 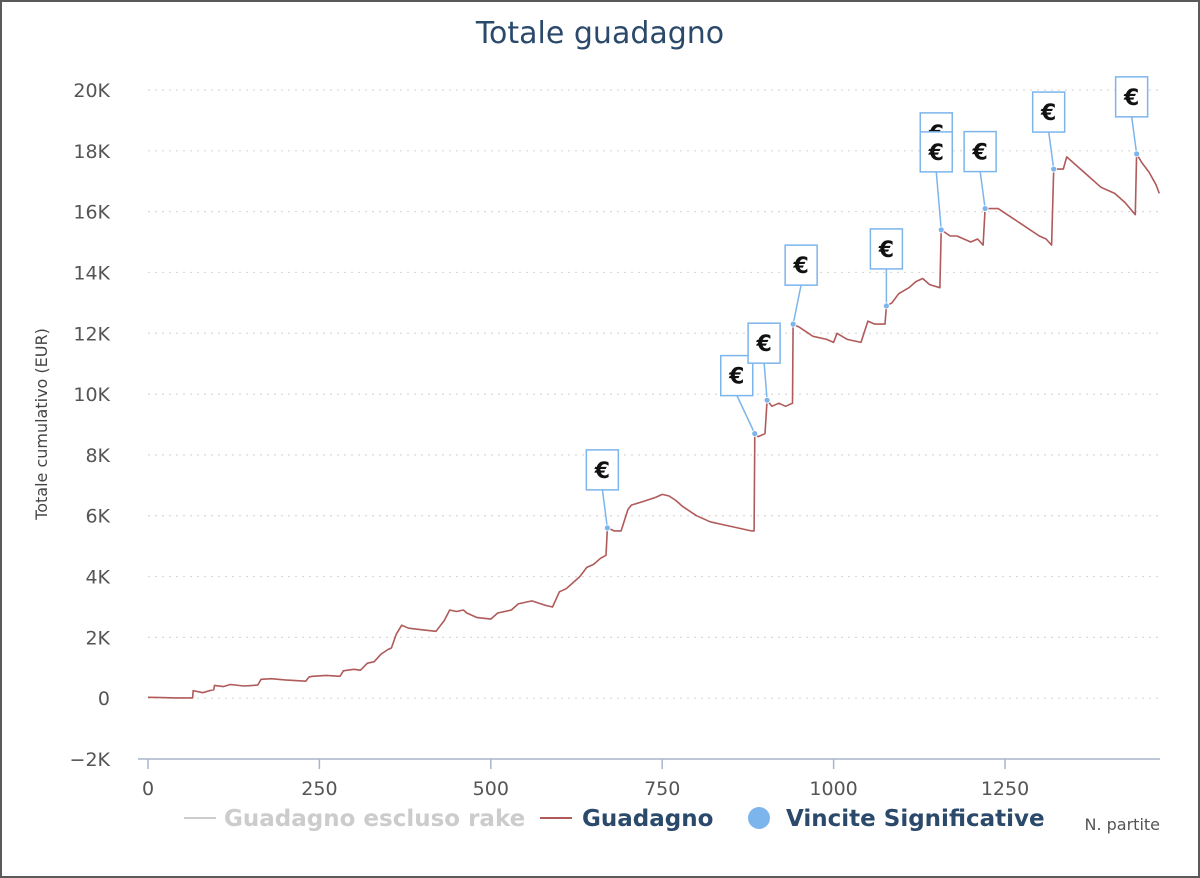 What do you see at coordinates (491, 789) in the screenshot?
I see `x-tick-label: 500` at bounding box center [491, 789].